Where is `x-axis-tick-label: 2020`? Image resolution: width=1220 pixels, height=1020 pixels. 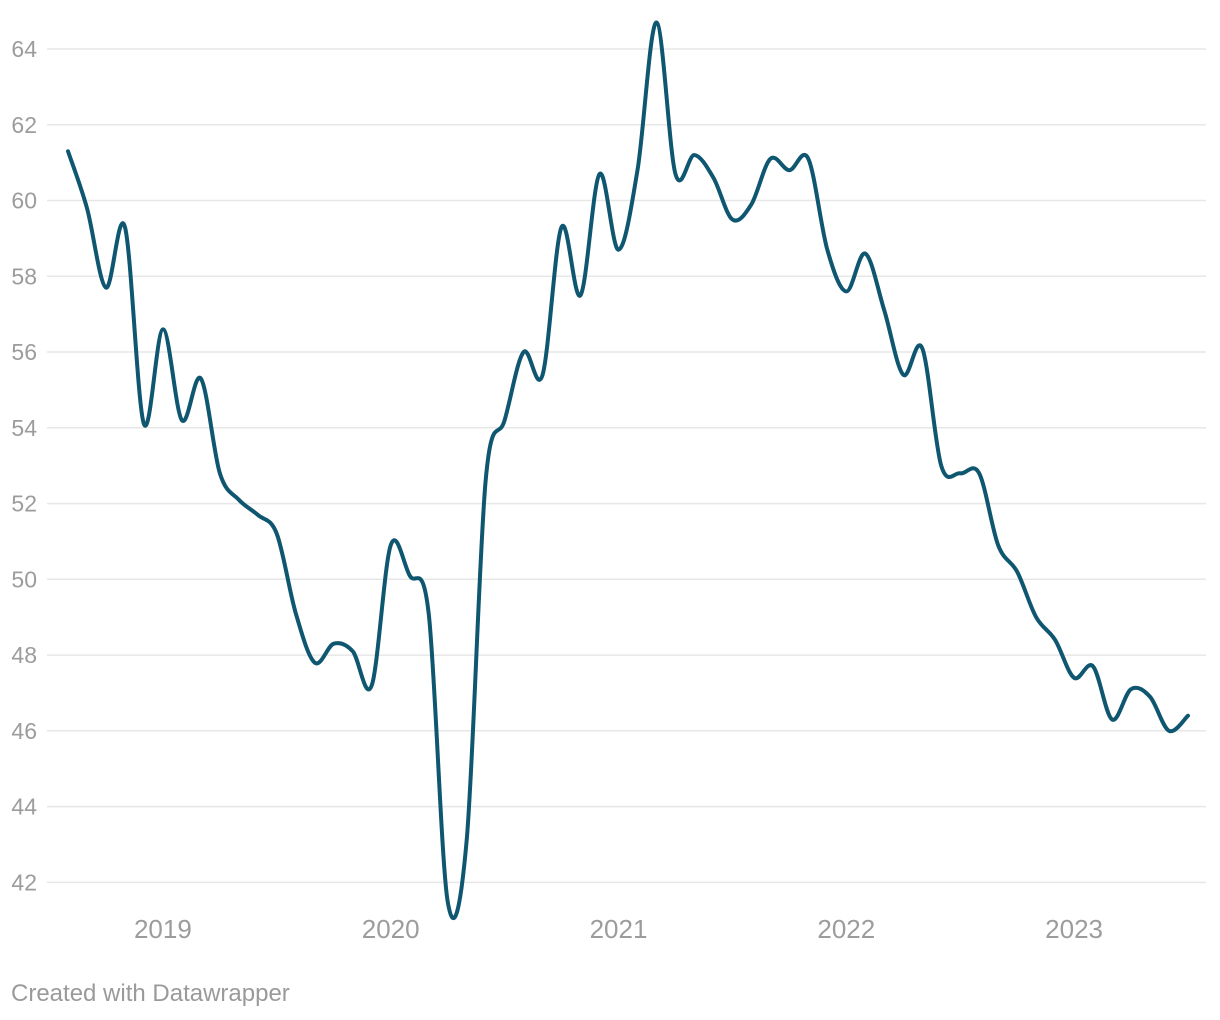 x-axis-tick-label: 2020 is located at coordinates (391, 929).